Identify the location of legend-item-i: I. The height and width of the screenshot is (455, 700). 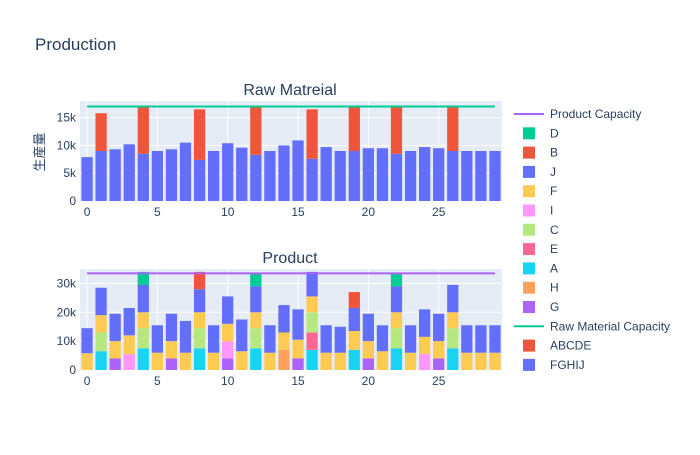
(538, 211).